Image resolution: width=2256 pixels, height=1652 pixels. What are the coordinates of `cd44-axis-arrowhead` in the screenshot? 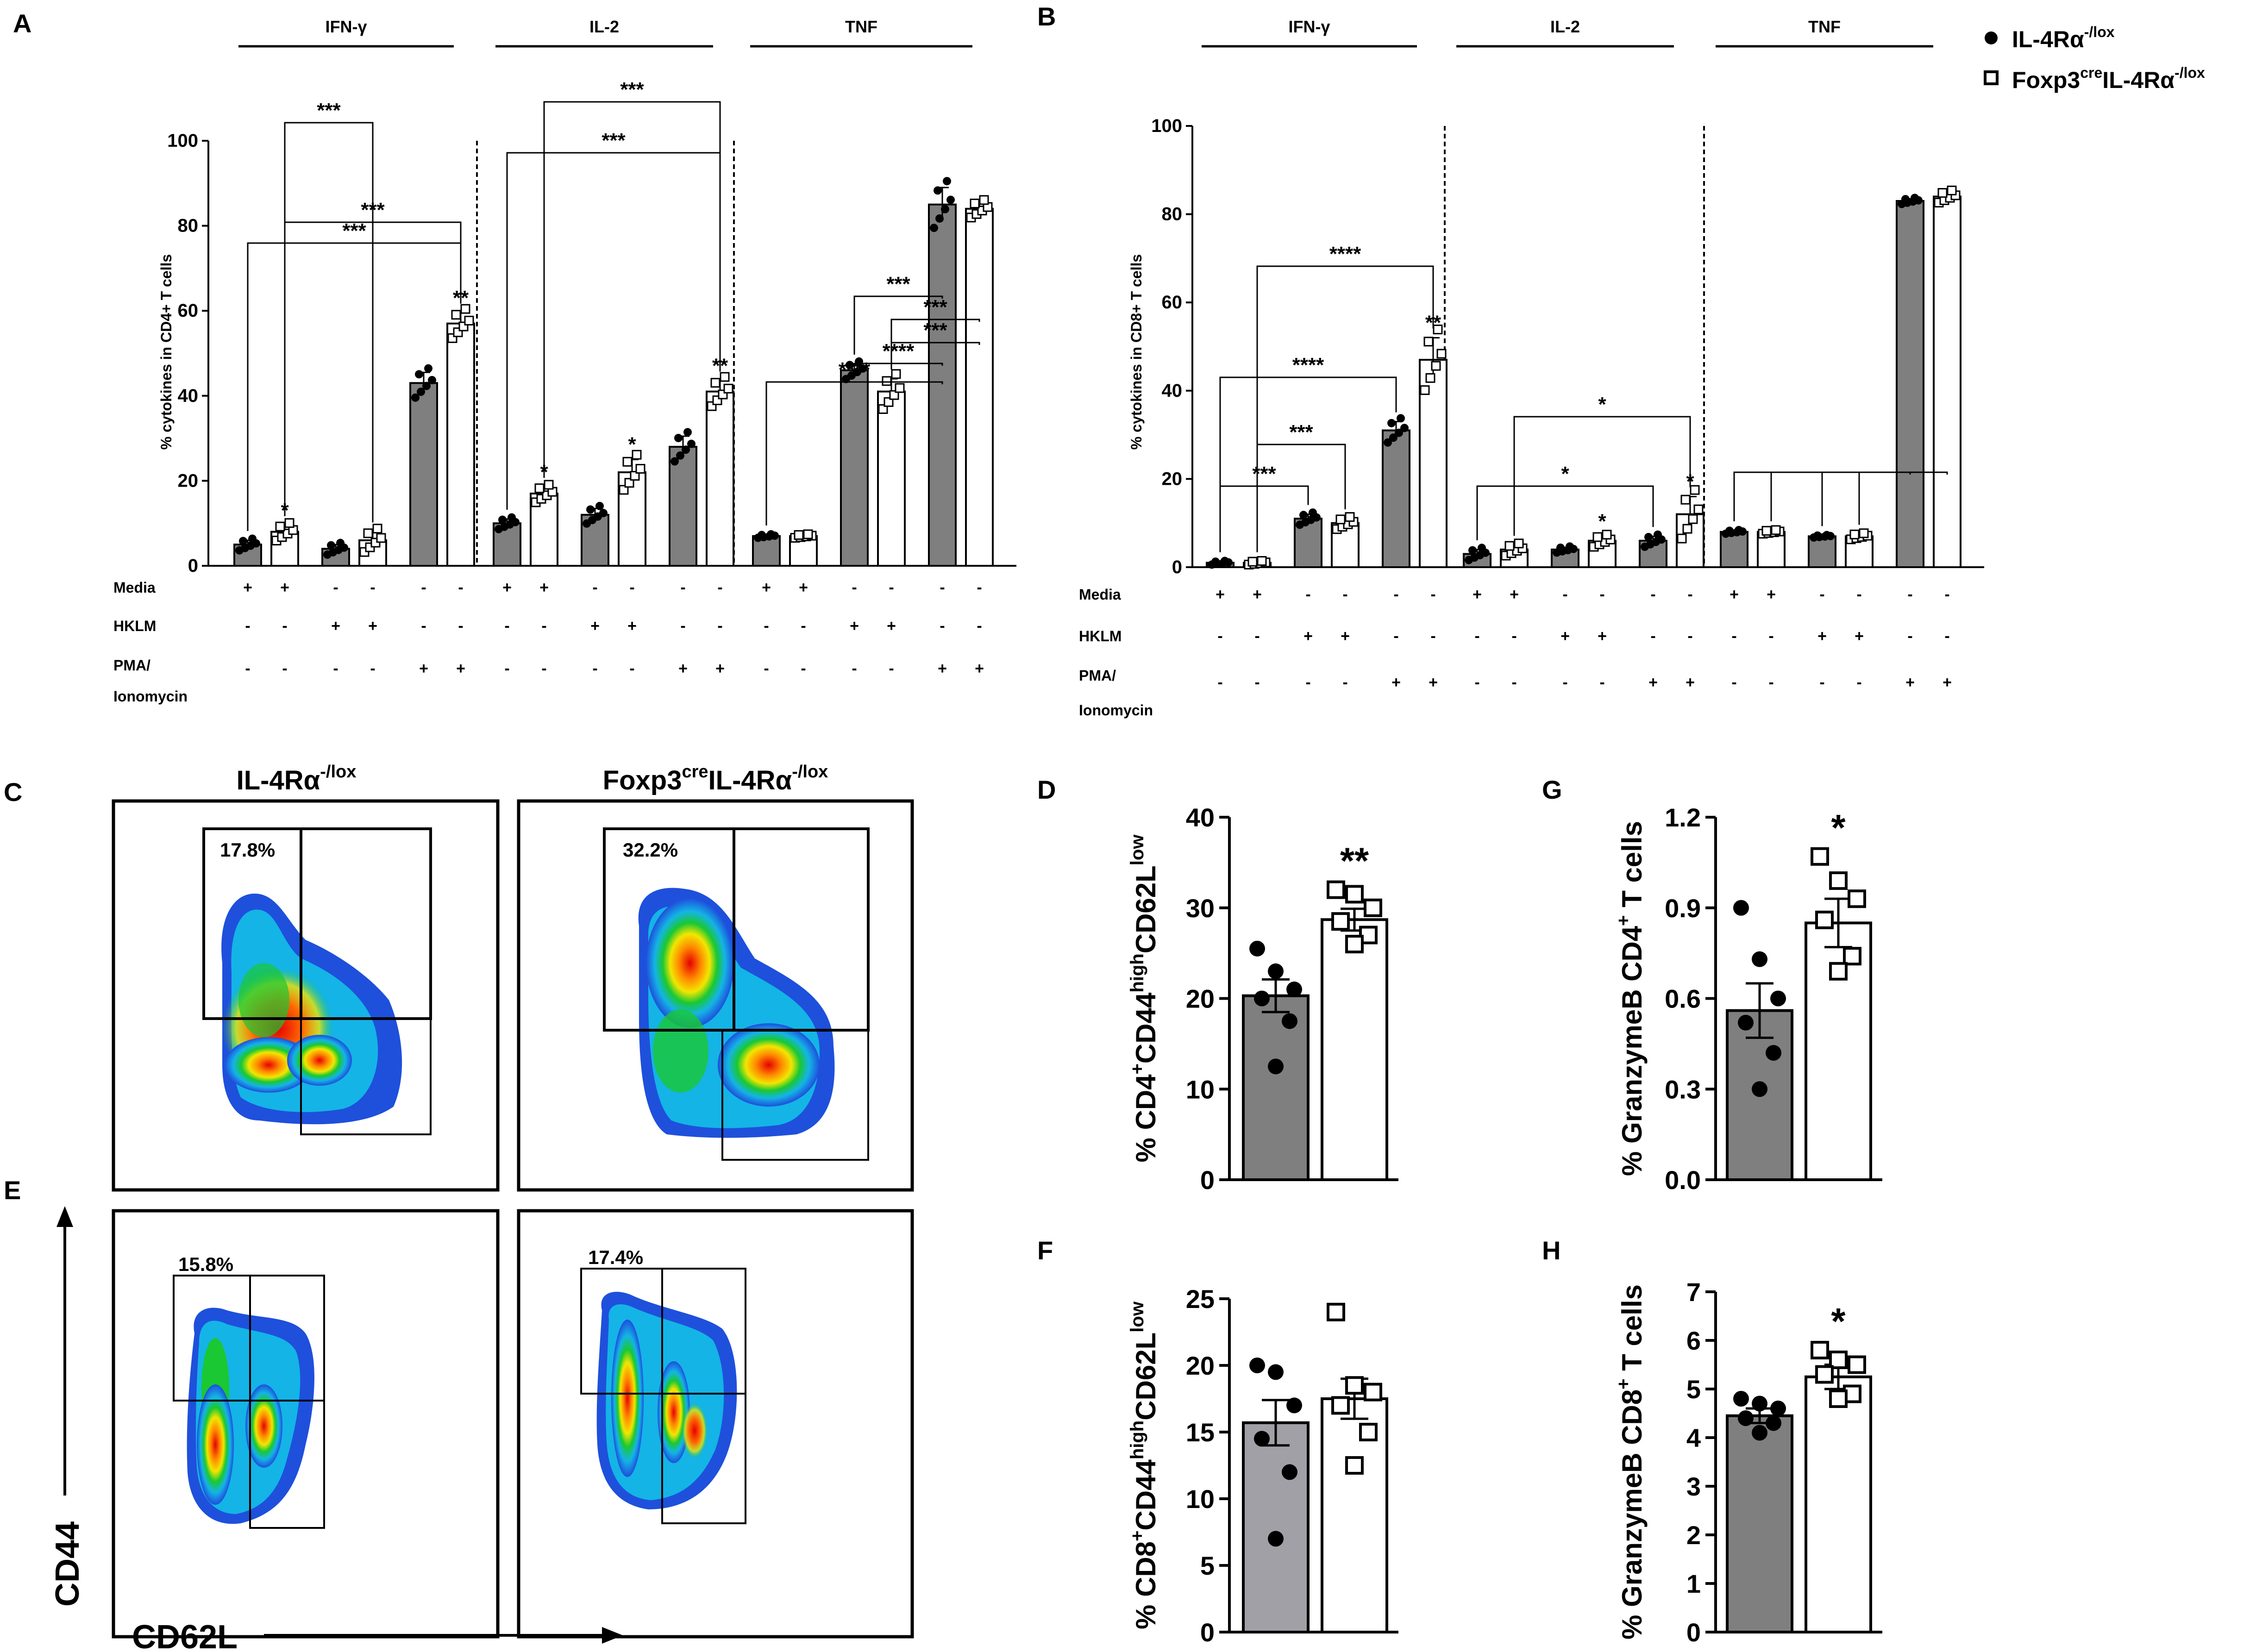 It's located at (64, 1216).